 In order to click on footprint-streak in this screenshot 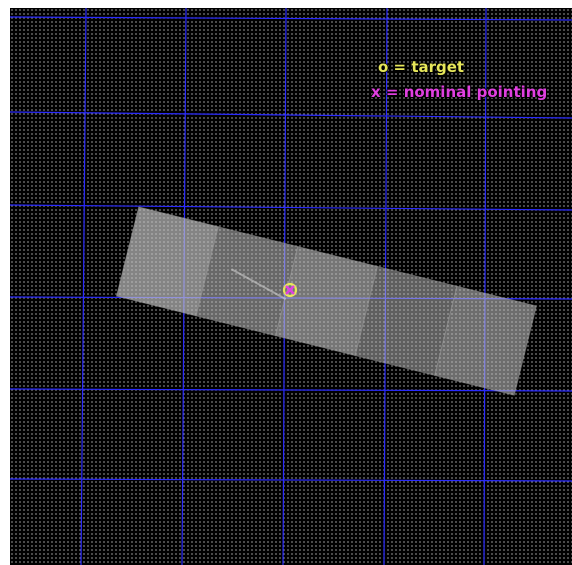, I will do `click(258, 284)`.